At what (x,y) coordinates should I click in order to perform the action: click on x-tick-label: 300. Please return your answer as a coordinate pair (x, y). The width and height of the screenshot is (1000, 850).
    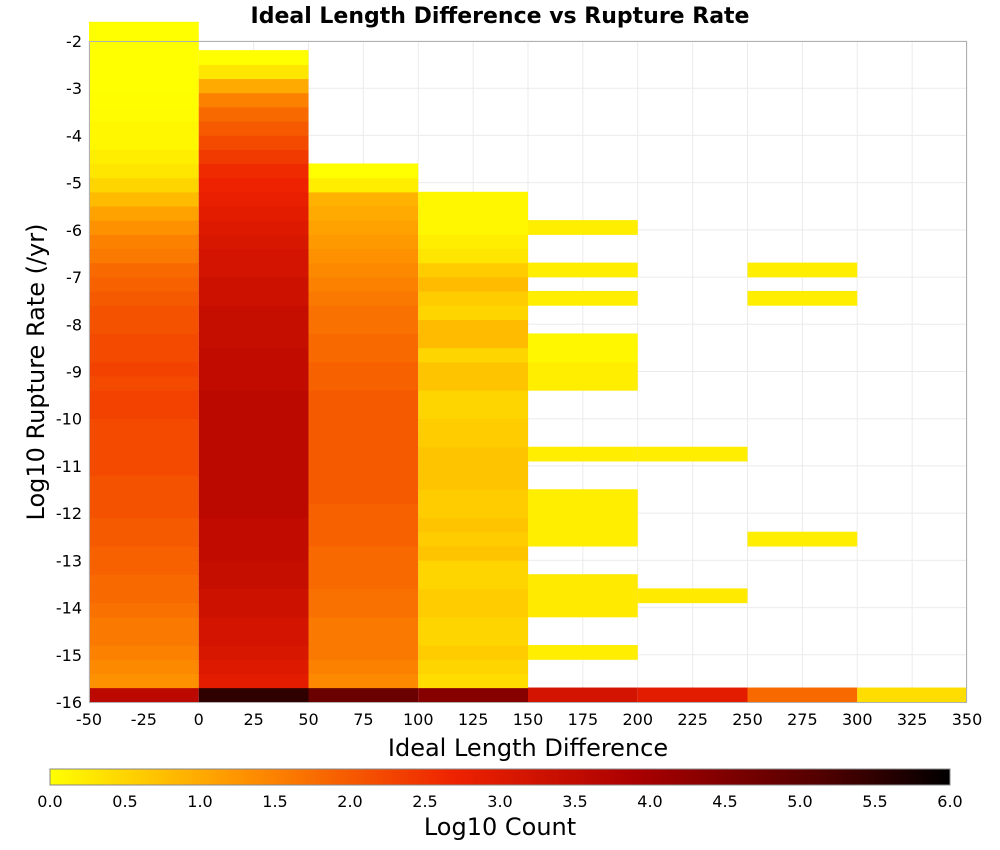
    Looking at the image, I should click on (857, 719).